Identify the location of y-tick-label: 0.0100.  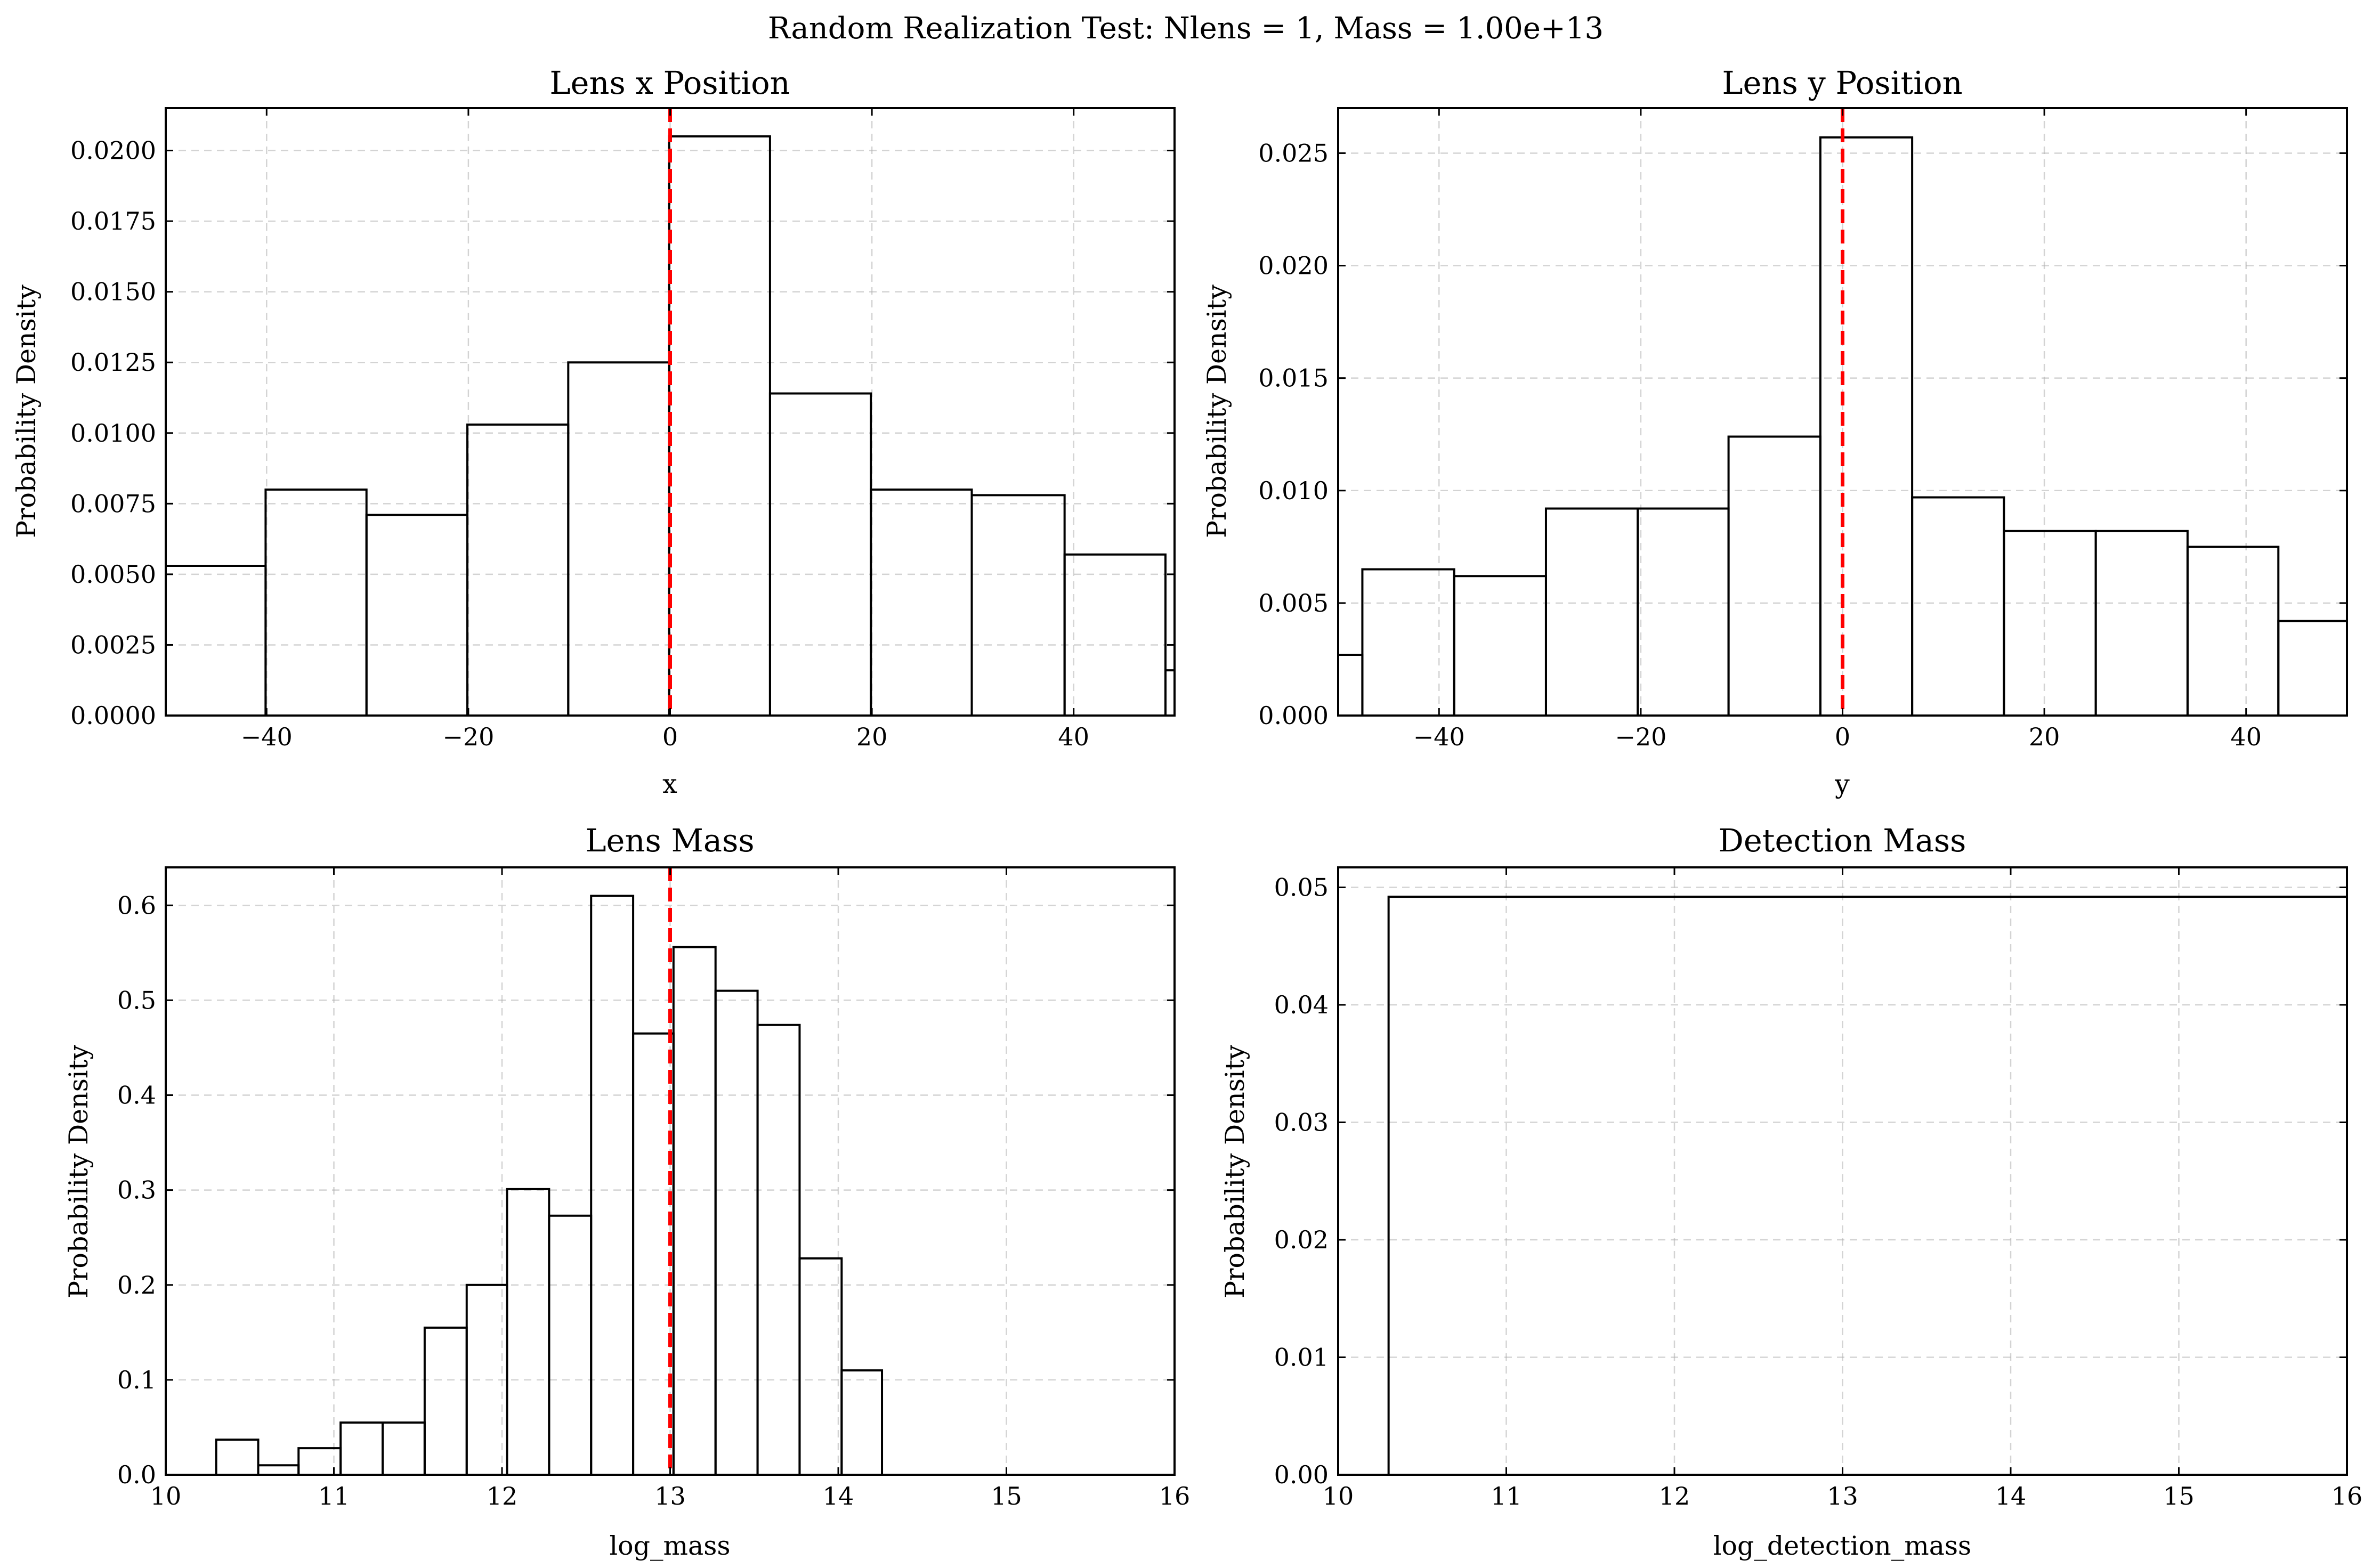
(113, 433).